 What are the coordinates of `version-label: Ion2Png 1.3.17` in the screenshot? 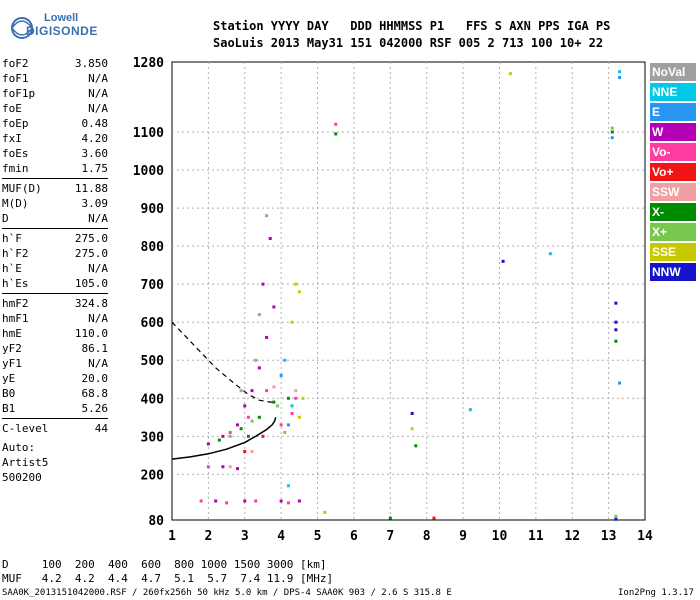 It's located at (656, 593).